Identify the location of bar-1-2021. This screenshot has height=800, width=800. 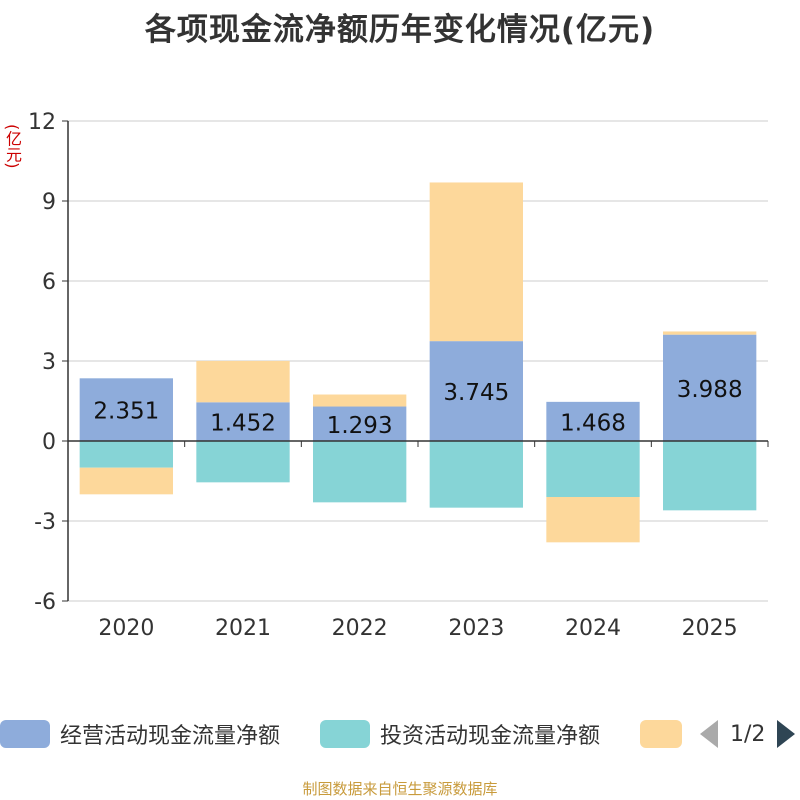
(243, 462).